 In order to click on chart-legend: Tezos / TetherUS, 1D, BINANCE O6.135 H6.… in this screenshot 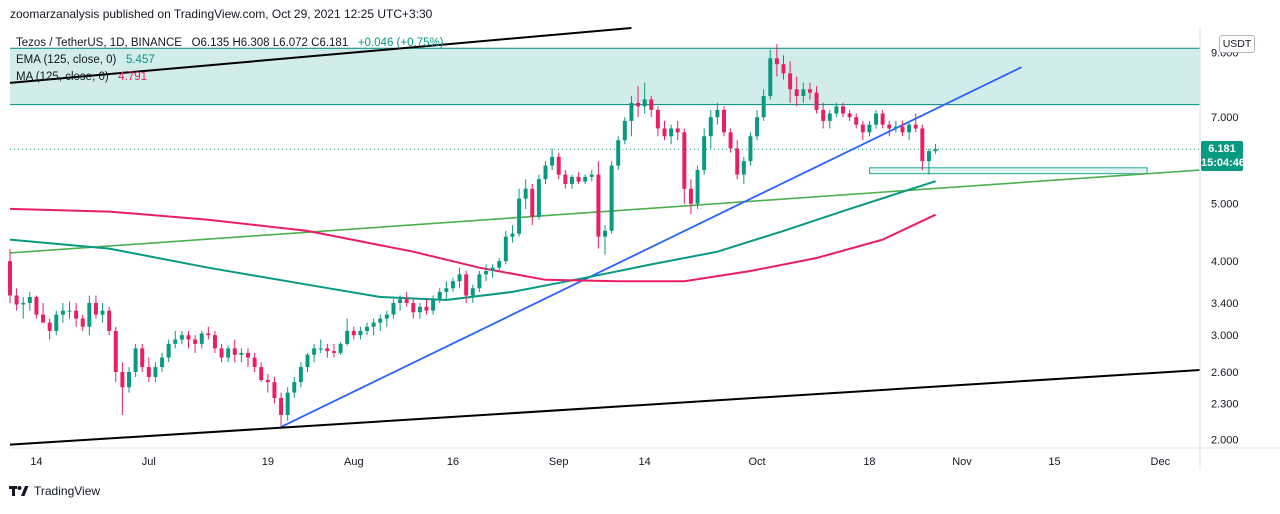, I will do `click(230, 60)`.